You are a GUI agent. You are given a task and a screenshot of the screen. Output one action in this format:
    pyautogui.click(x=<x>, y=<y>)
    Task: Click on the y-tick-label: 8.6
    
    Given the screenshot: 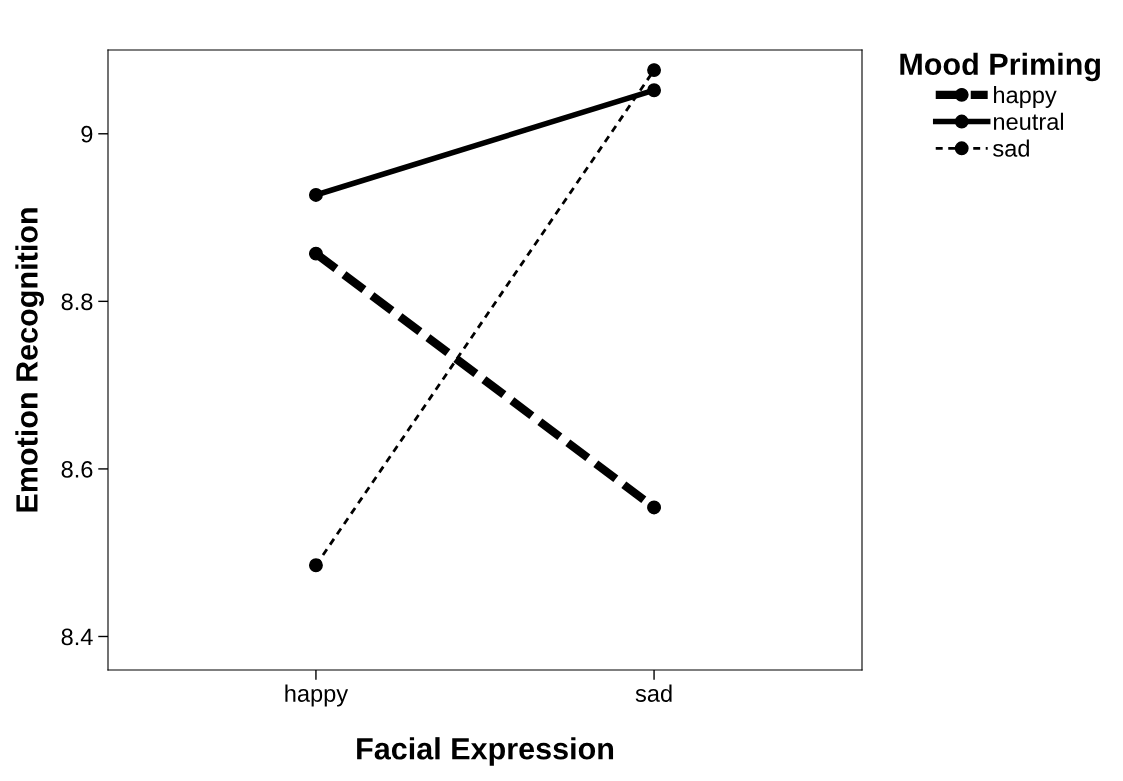 What is the action you would take?
    pyautogui.click(x=77, y=469)
    